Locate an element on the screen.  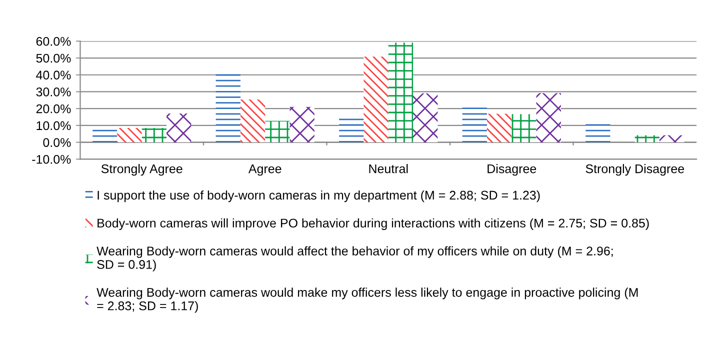
y-tick-label: 10.0% is located at coordinates (53, 125).